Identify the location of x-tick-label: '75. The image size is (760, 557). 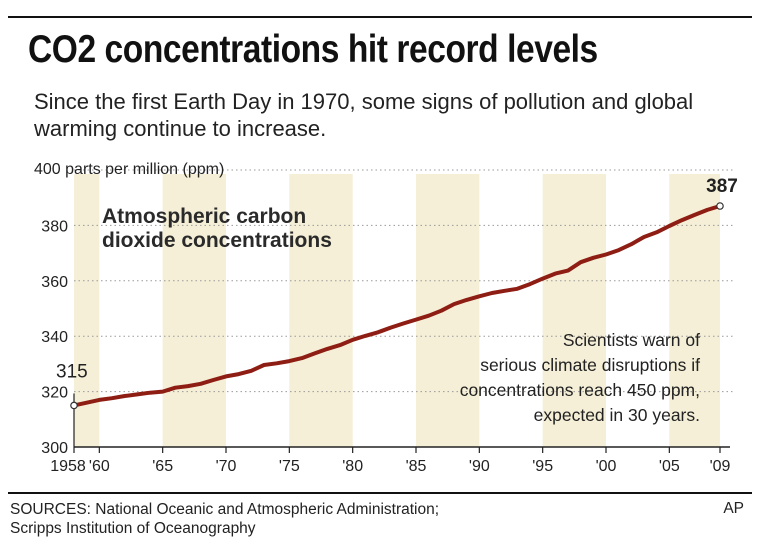
(289, 466).